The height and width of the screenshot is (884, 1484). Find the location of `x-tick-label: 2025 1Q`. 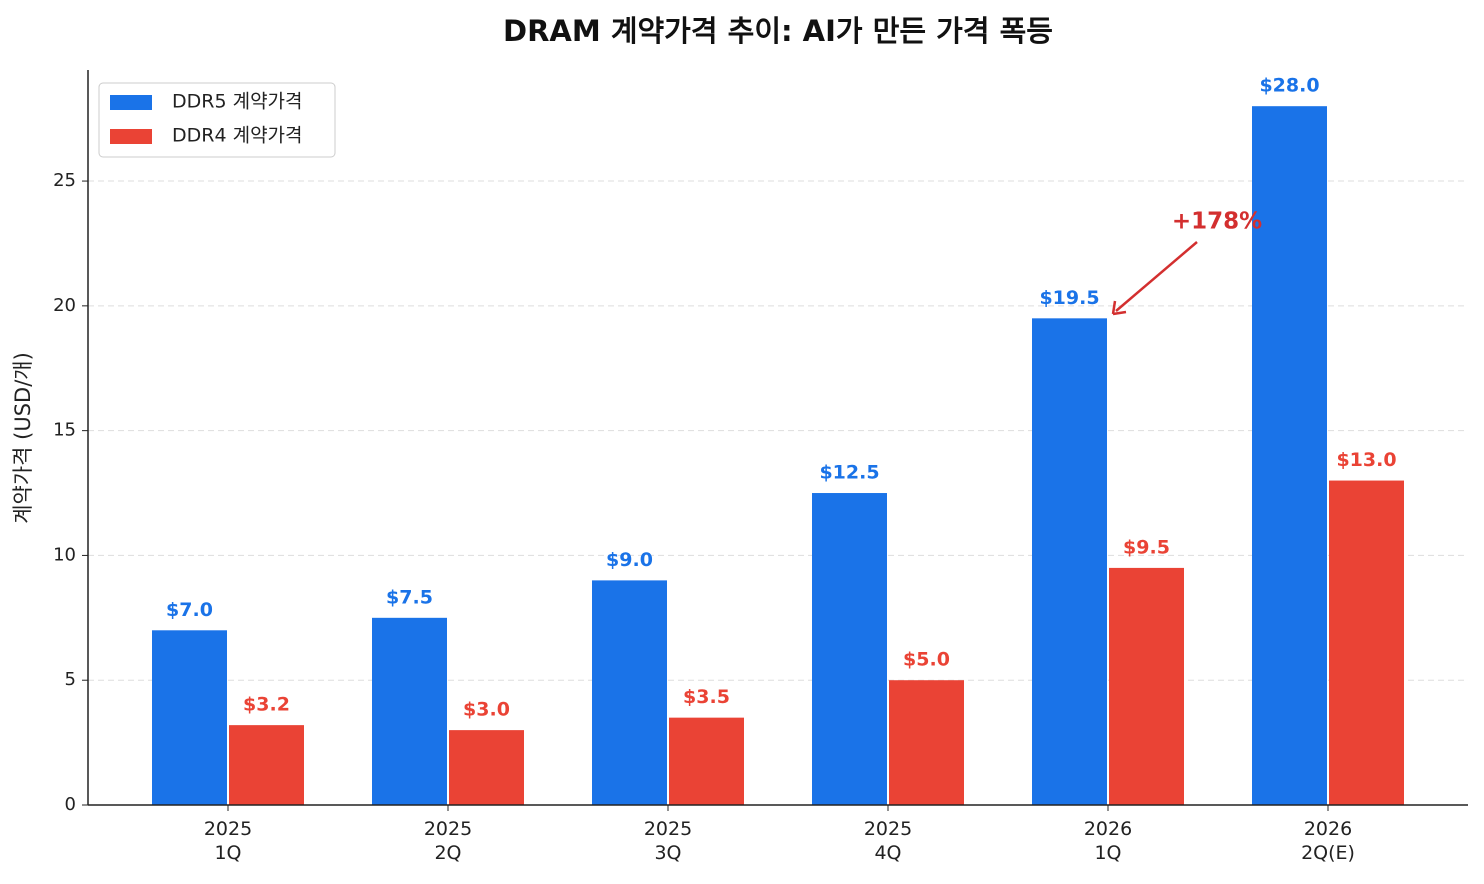

x-tick-label: 2025 1Q is located at coordinates (228, 841).